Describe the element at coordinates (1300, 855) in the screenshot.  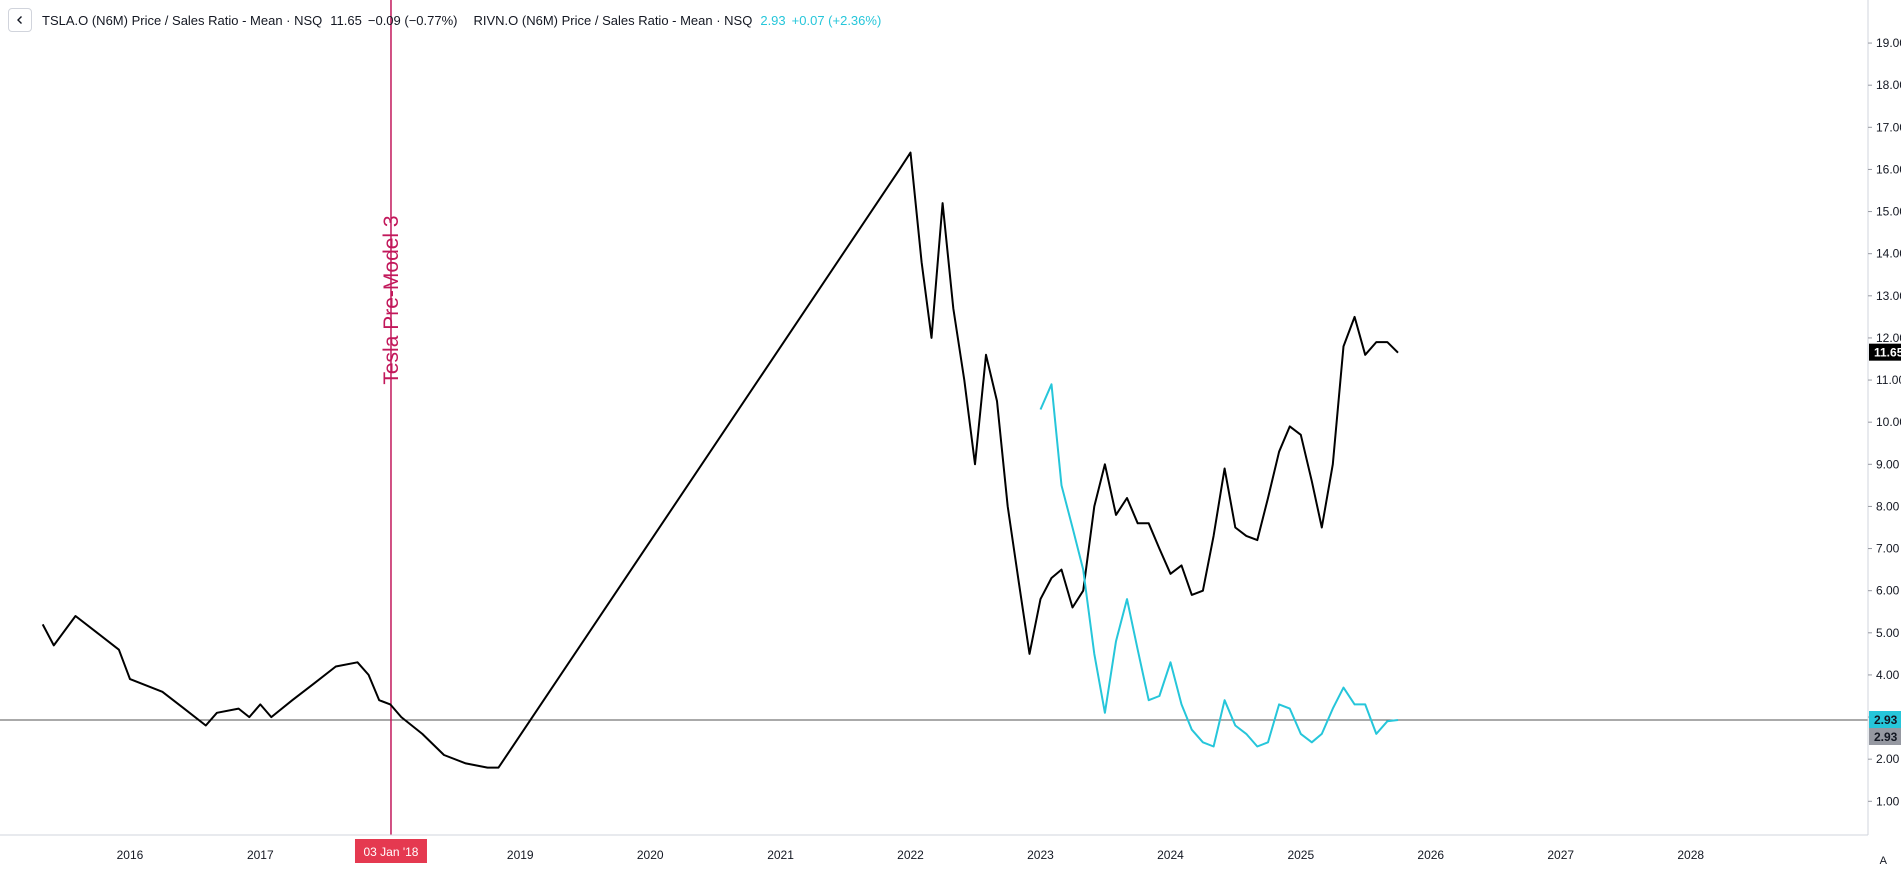
I see `time-tick-label: 2025` at that location.